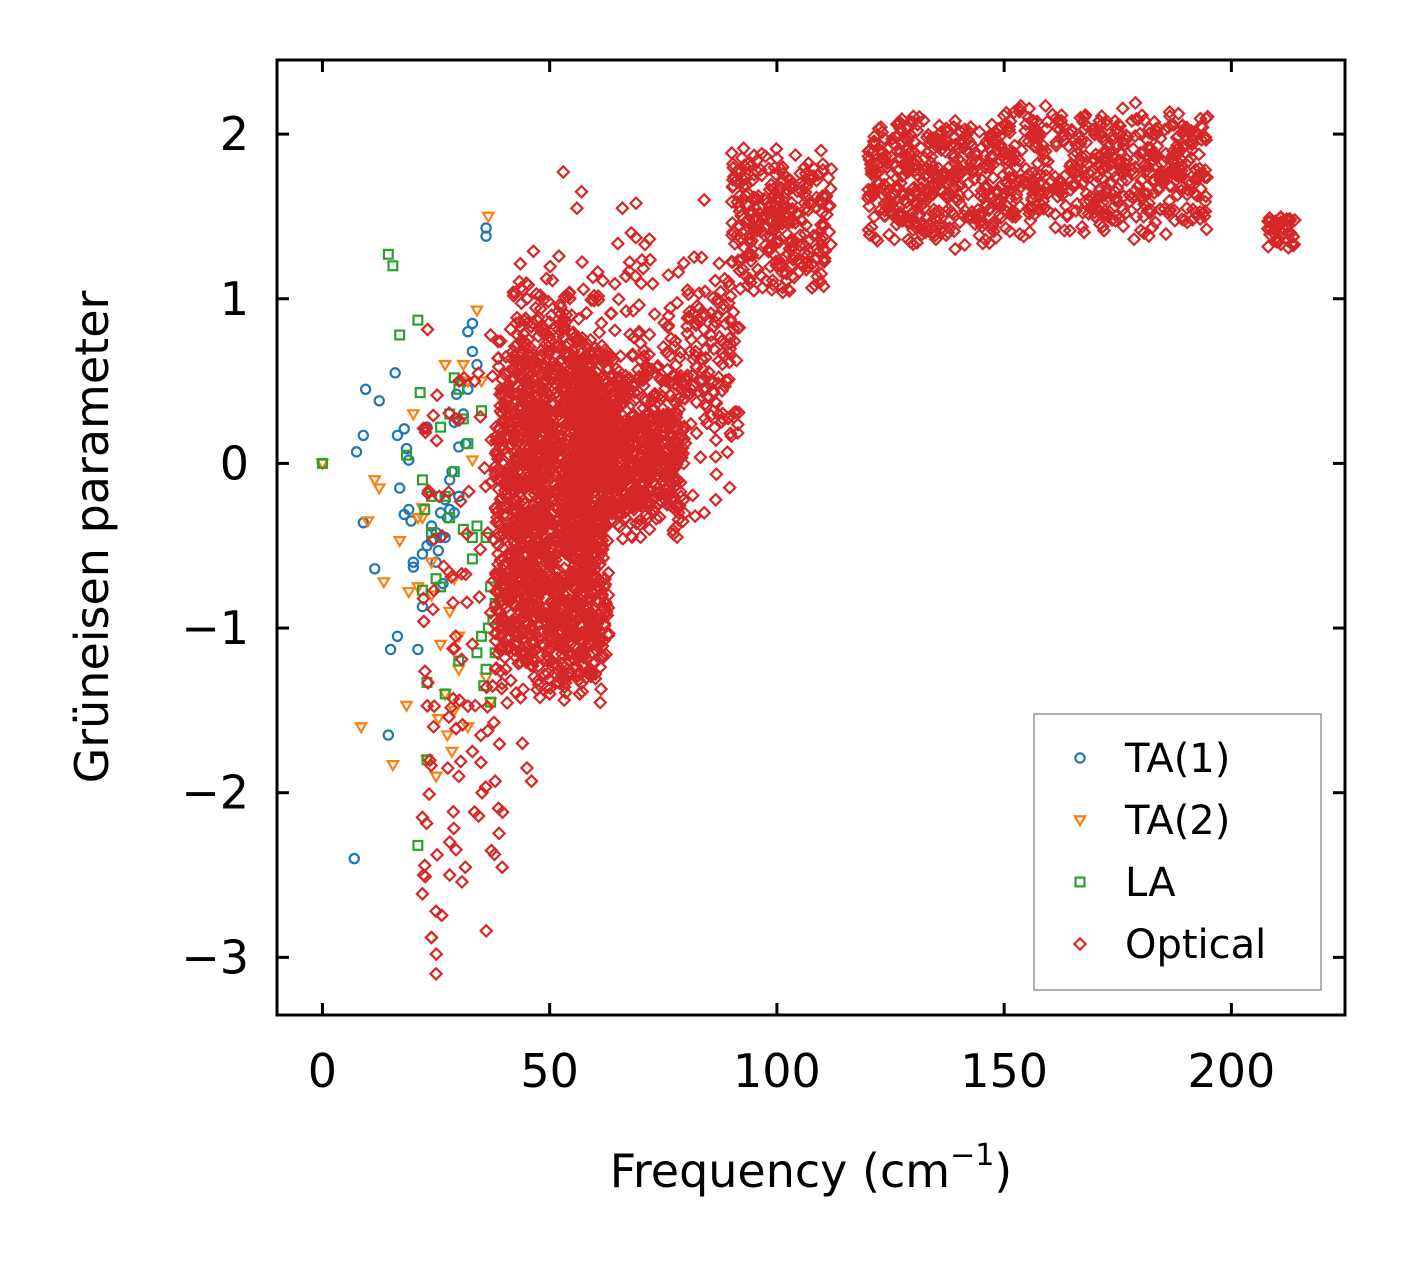 The width and height of the screenshot is (1406, 1264). What do you see at coordinates (811, 1168) in the screenshot?
I see `x-axis-title: Frequency (cm−1)` at bounding box center [811, 1168].